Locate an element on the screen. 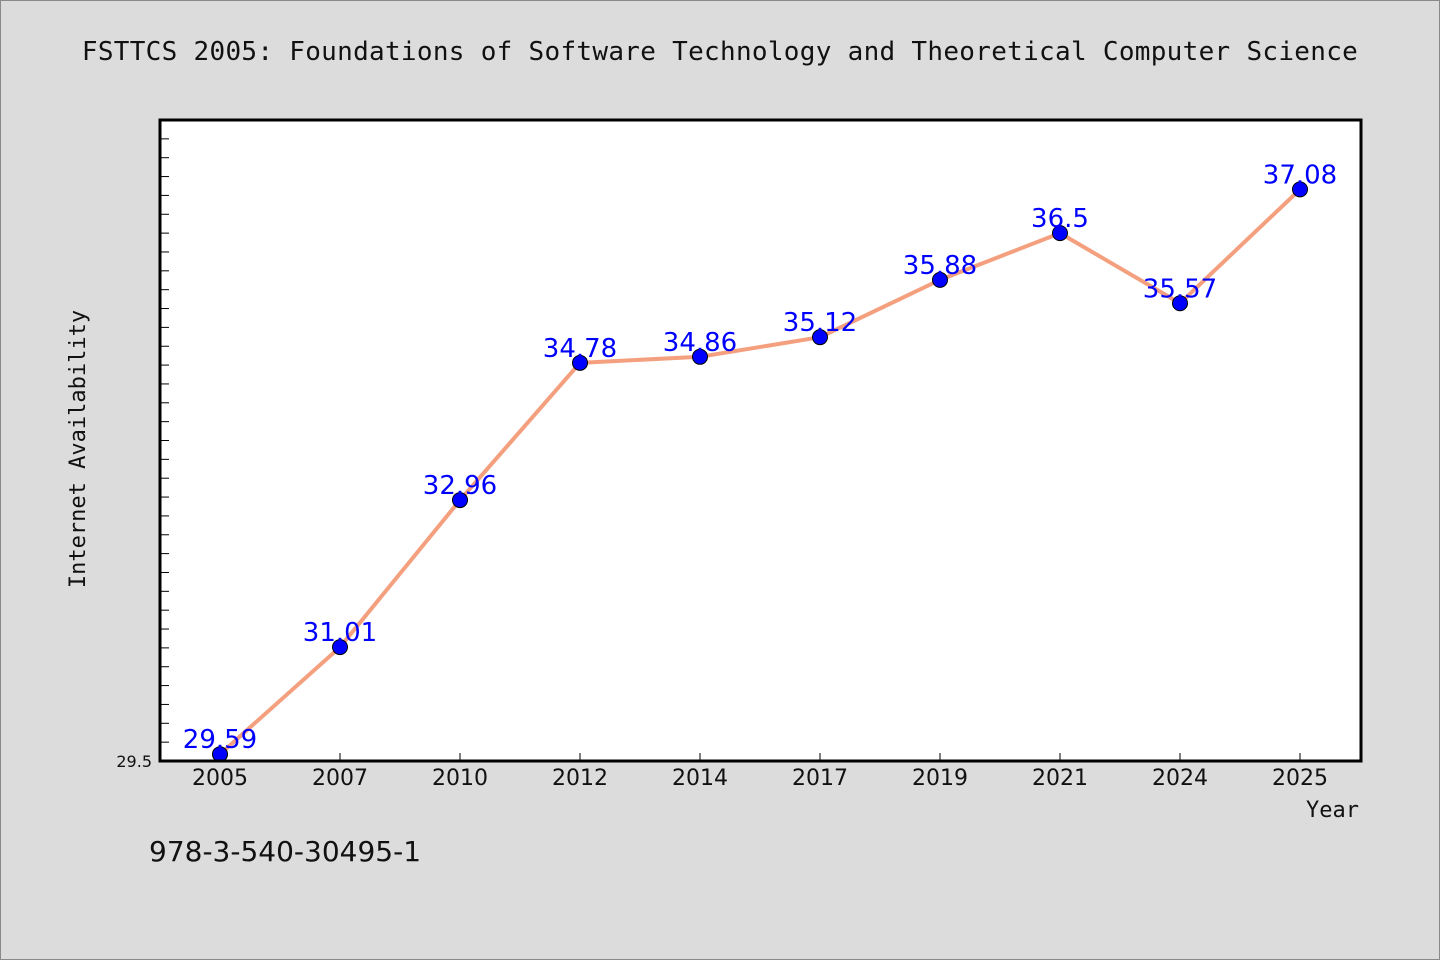 This screenshot has width=1440, height=960. y-tick-label: 29.5 is located at coordinates (134, 761).